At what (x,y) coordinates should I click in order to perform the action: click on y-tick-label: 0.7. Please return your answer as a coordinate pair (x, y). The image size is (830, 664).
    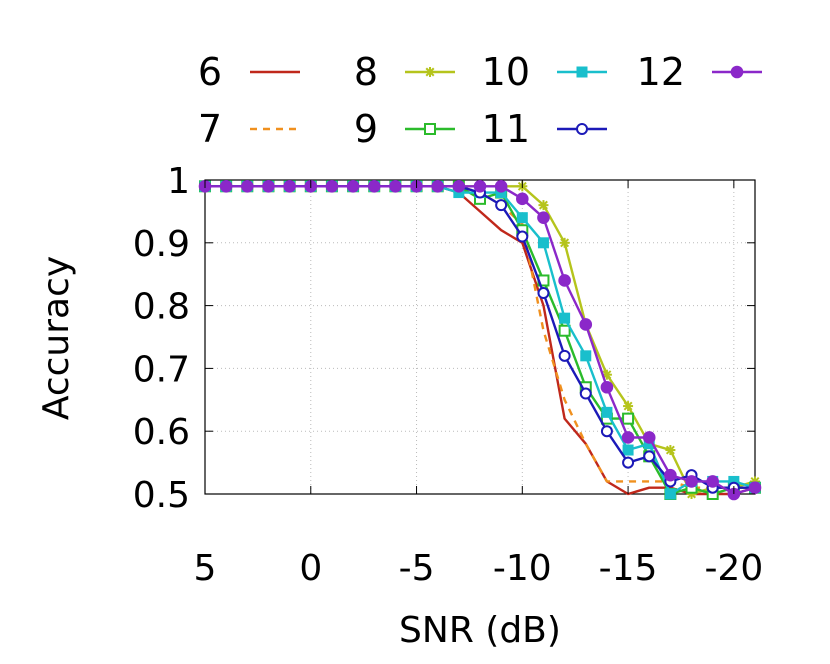
    Looking at the image, I should click on (161, 369).